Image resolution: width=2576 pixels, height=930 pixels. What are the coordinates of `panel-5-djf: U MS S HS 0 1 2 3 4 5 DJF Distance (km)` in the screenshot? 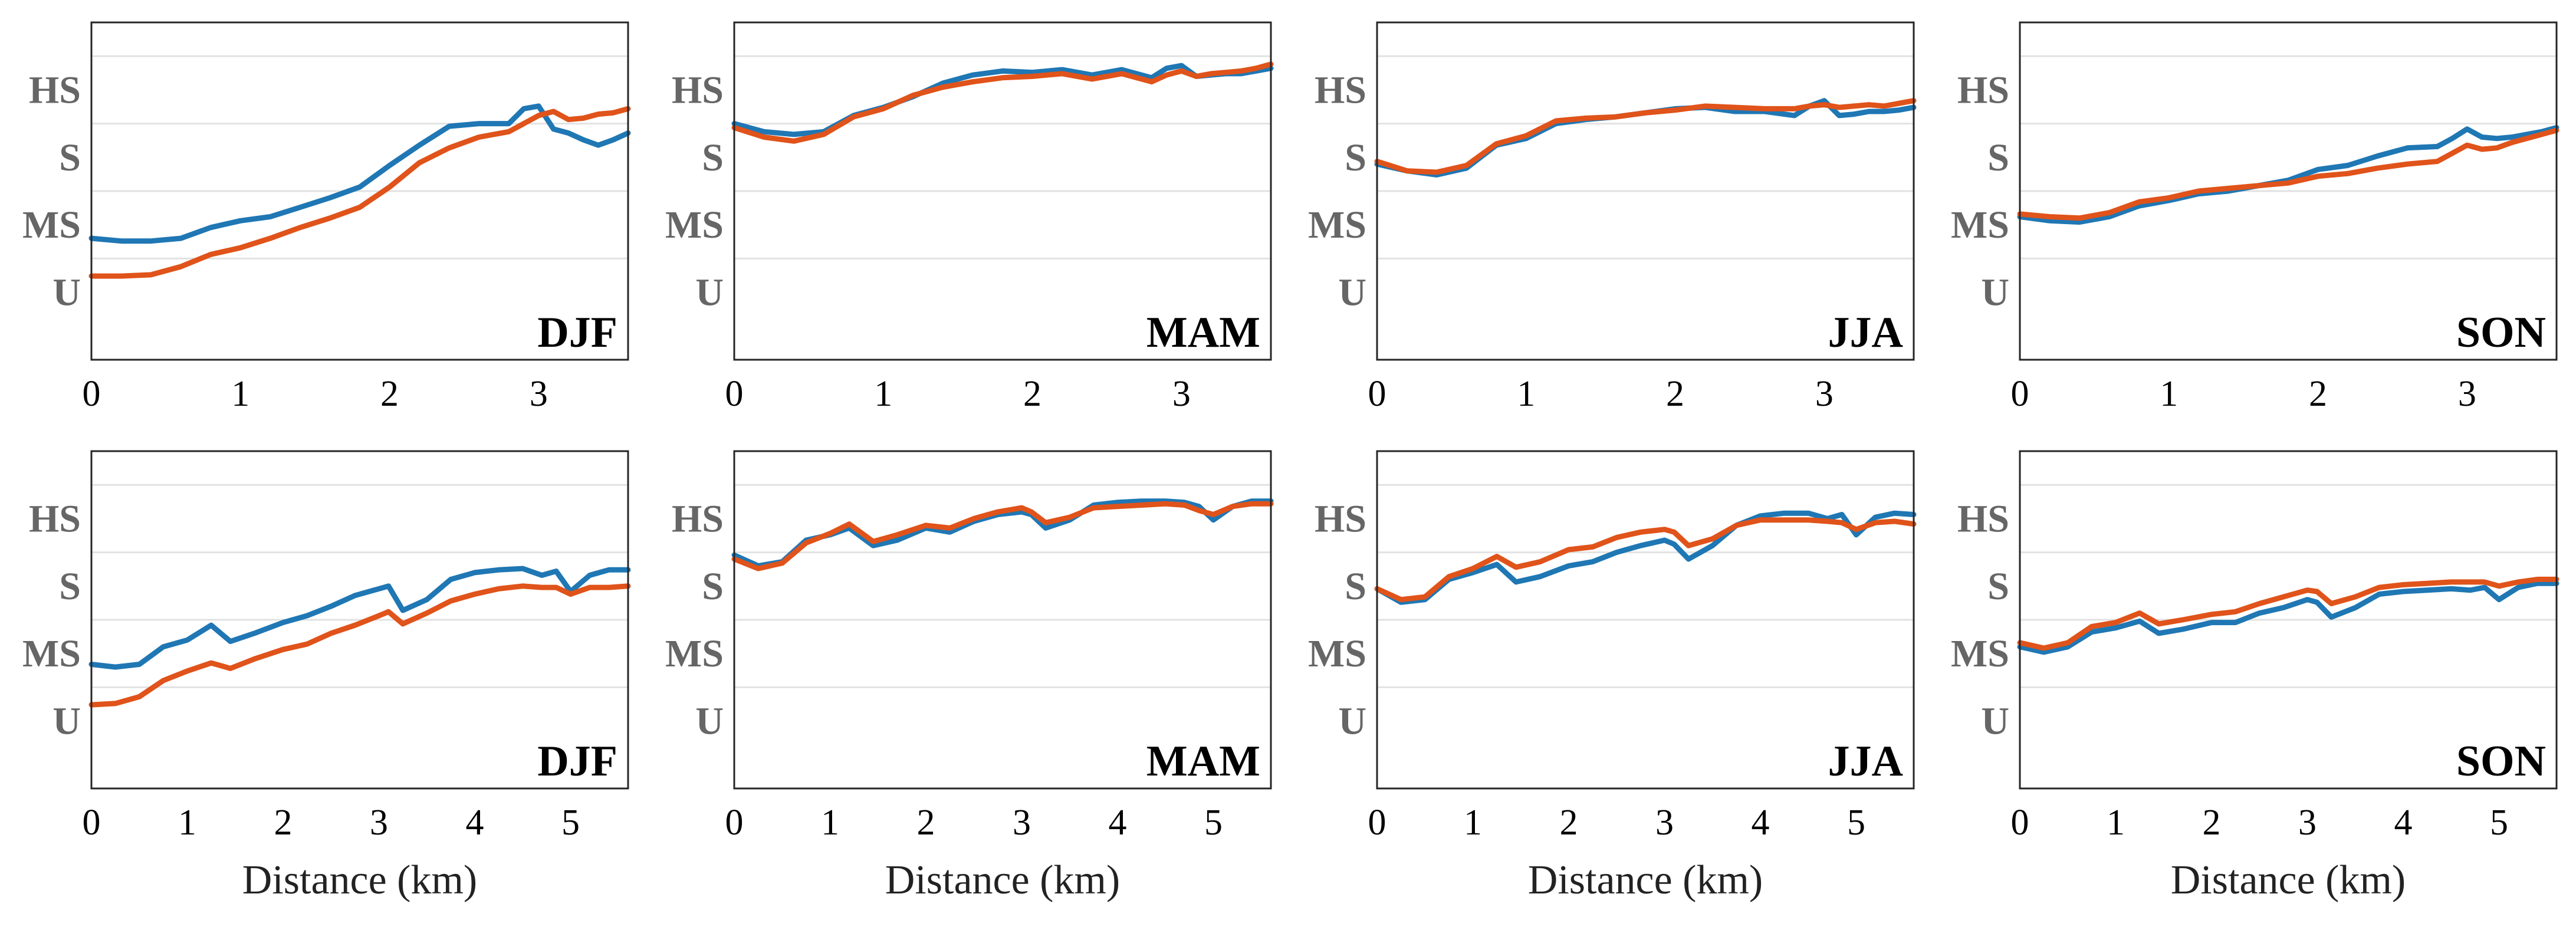 It's located at (327, 676).